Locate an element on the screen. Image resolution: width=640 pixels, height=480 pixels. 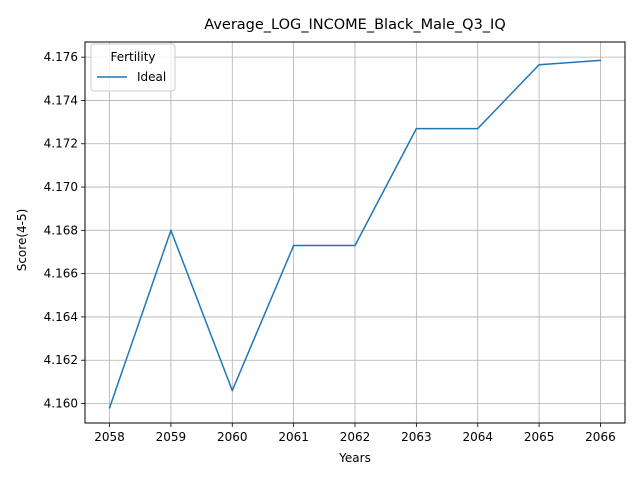
x-tick-label: 2063 is located at coordinates (416, 437).